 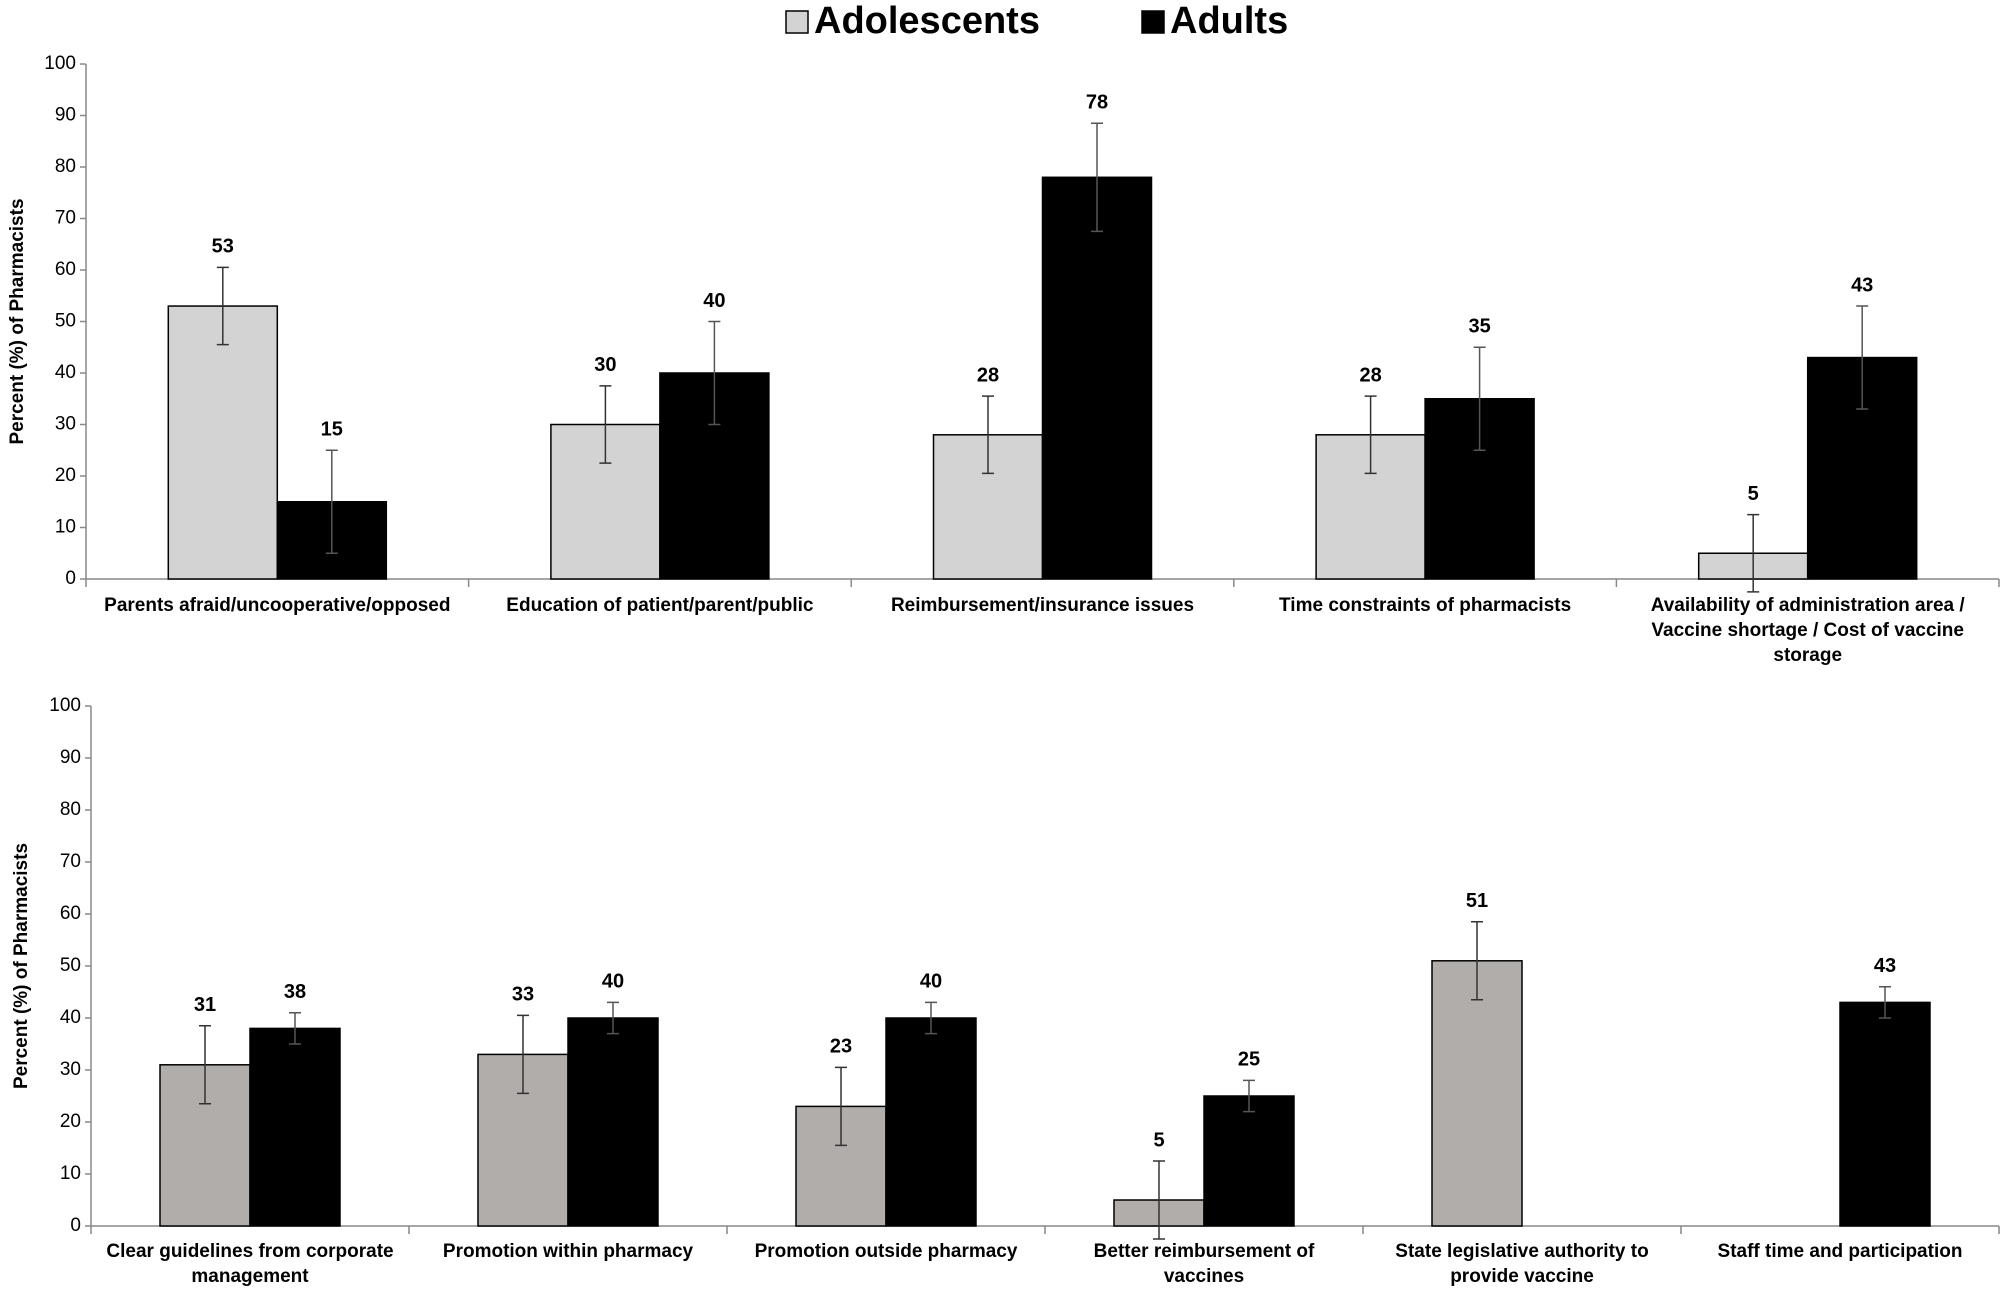 I want to click on x-tick-label: Staff time and participation, so click(x=1840, y=1251).